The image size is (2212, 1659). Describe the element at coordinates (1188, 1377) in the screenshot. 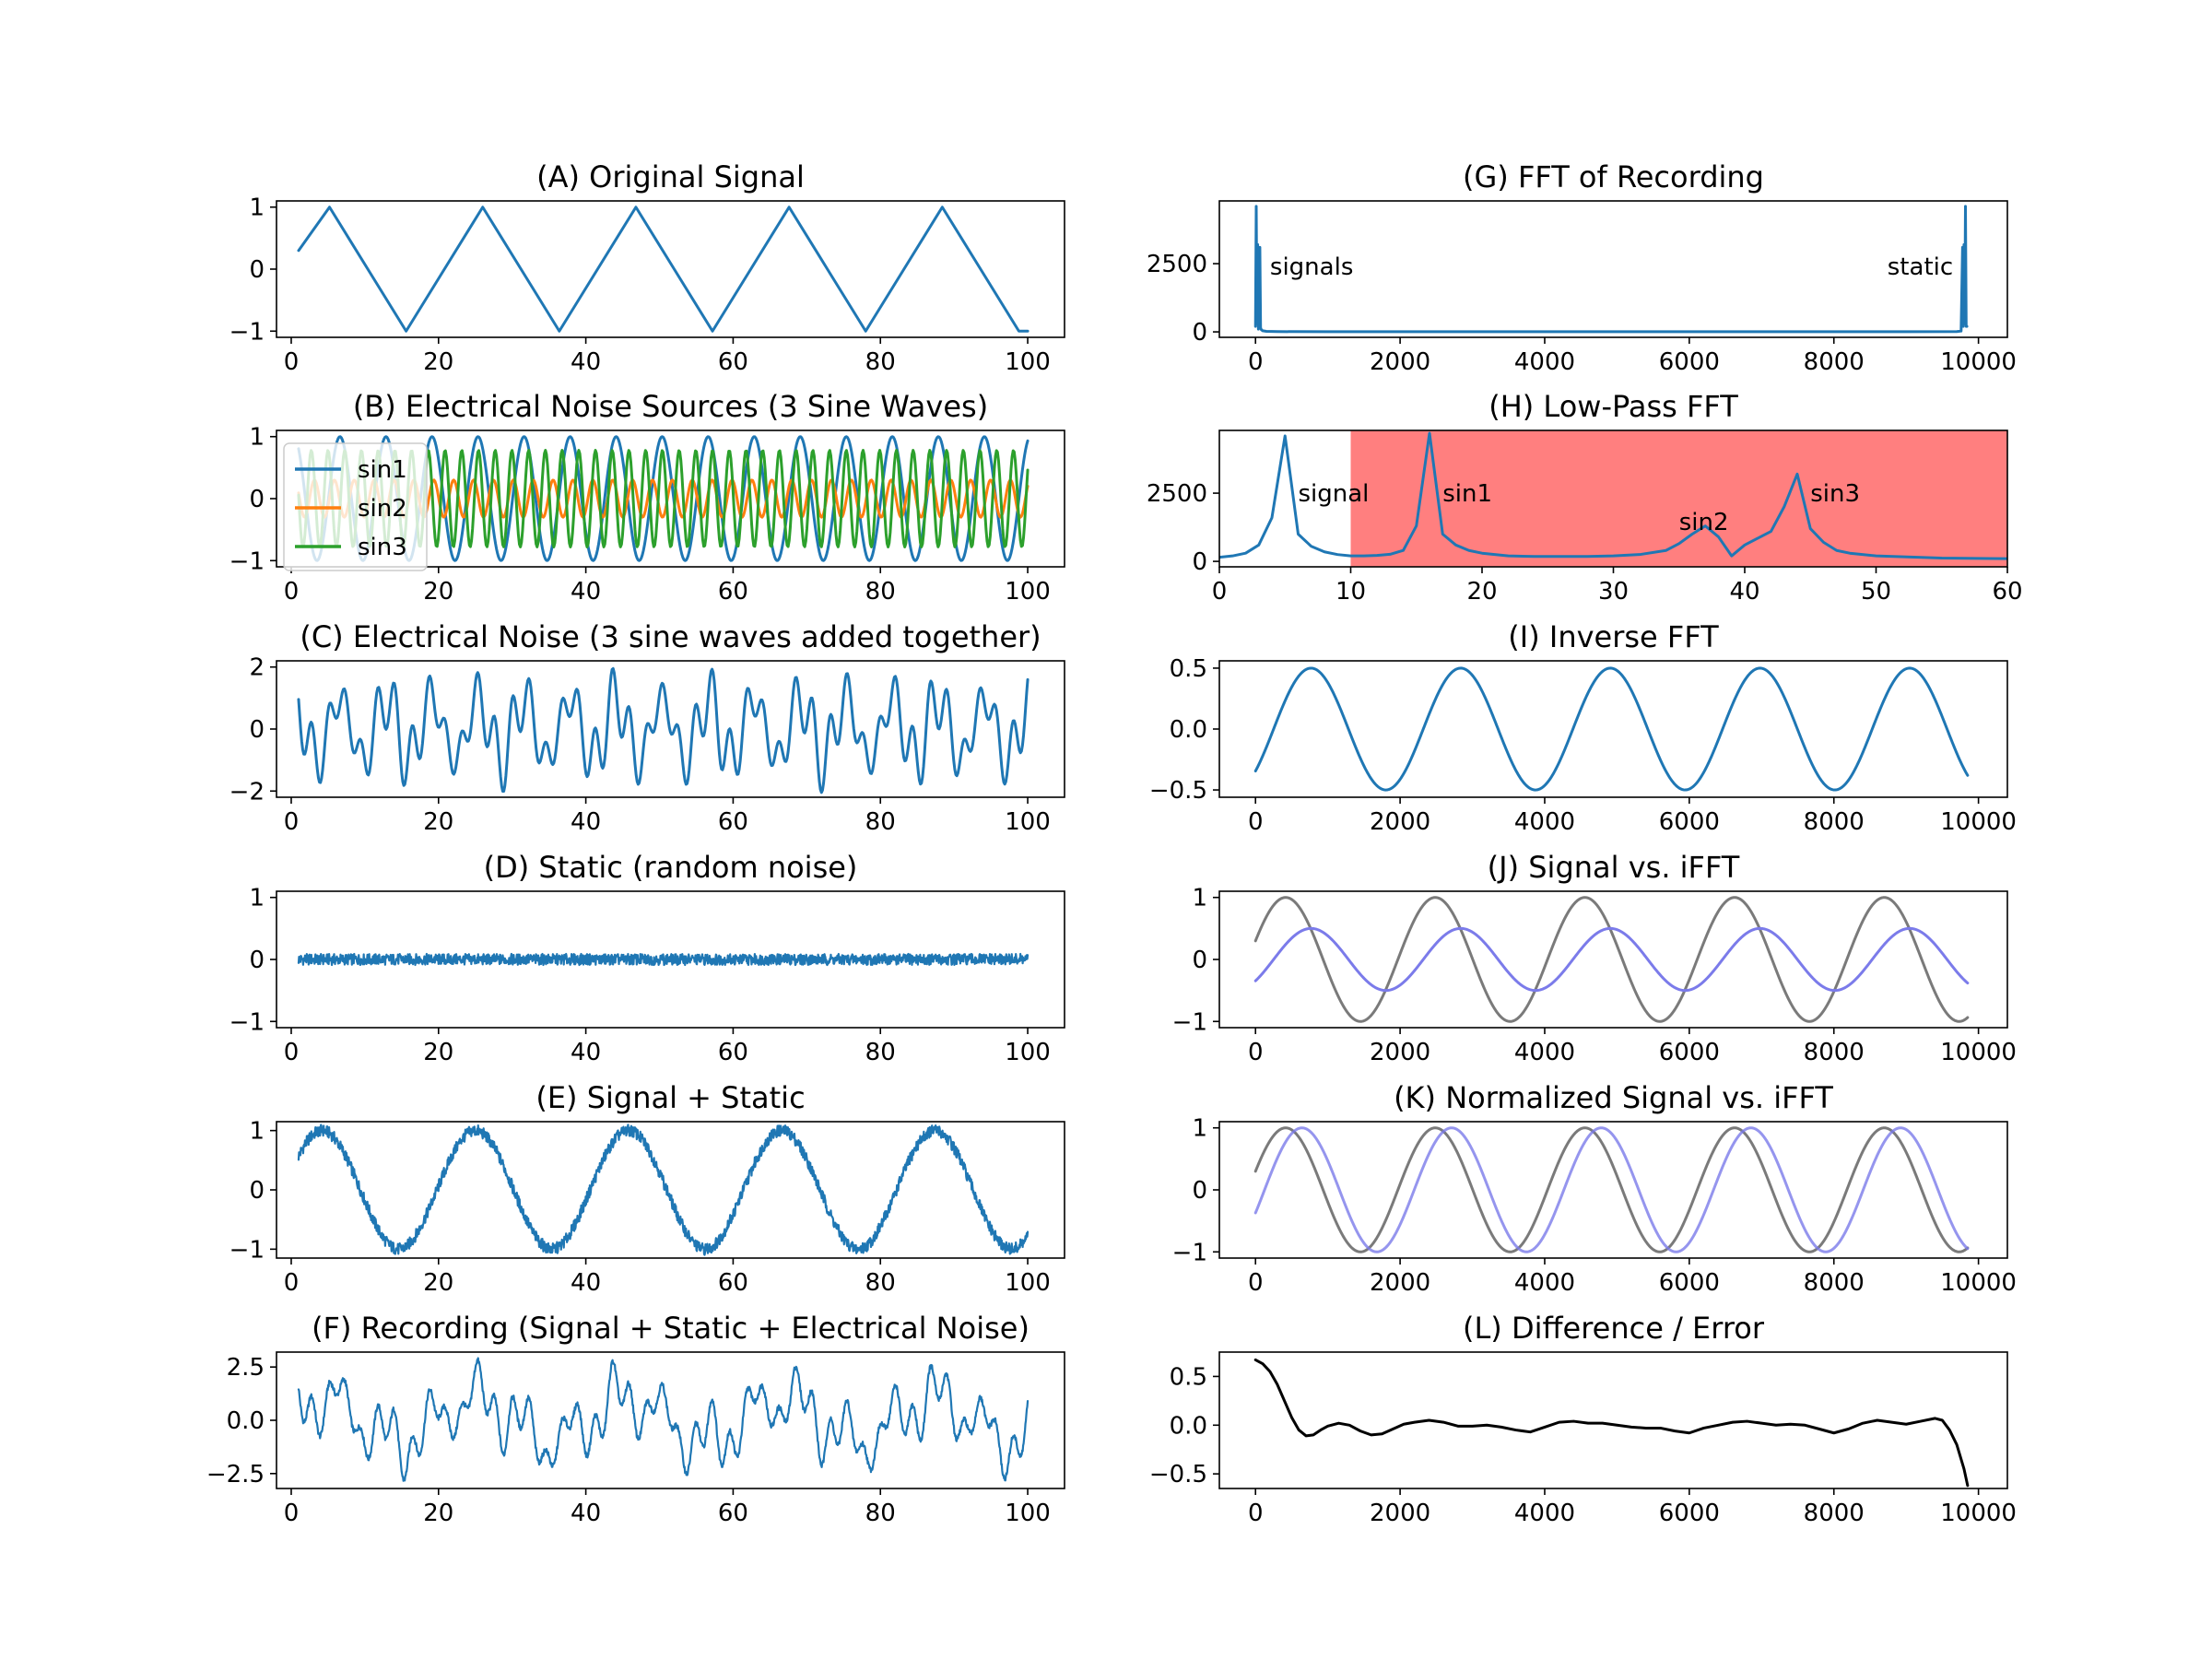

I see `y-tick-label: 0.5` at that location.